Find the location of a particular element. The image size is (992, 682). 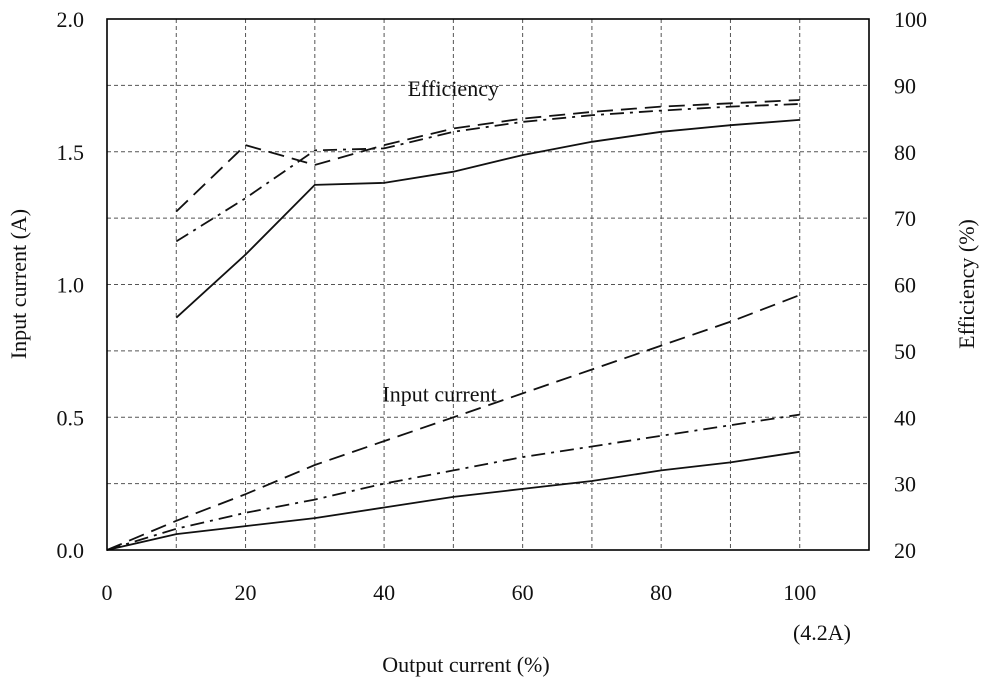

y2-tick-label: 20 is located at coordinates (905, 550).